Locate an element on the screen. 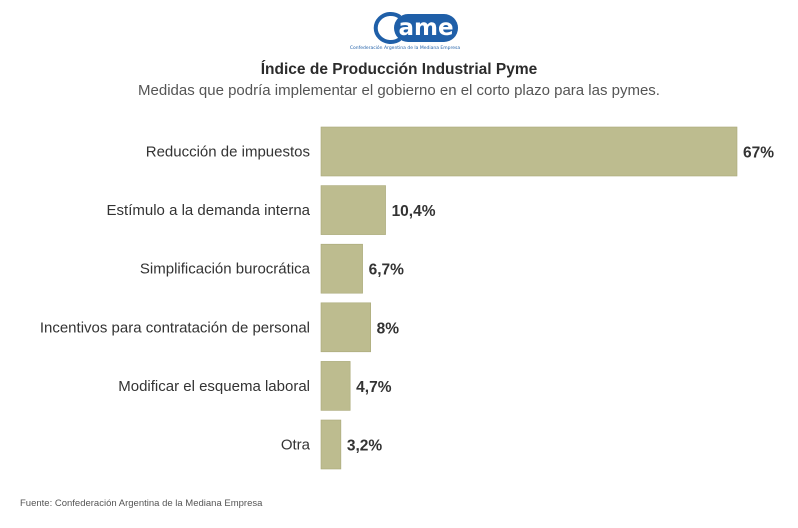 The width and height of the screenshot is (798, 528). category-label: Otra is located at coordinates (296, 445).